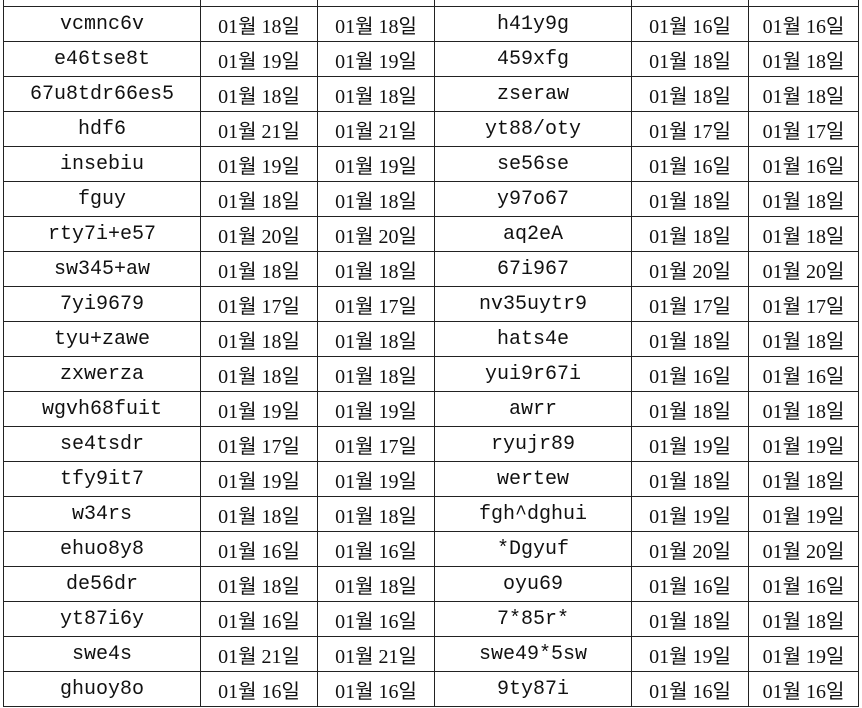  Describe the element at coordinates (533, 409) in the screenshot. I see `code-cell: awrr` at that location.